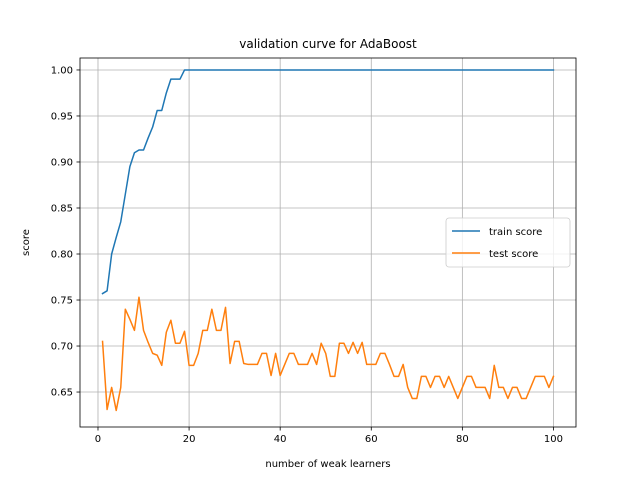 Image resolution: width=640 pixels, height=484 pixels. Describe the element at coordinates (62, 301) in the screenshot. I see `y-tick-label: 0.75` at that location.